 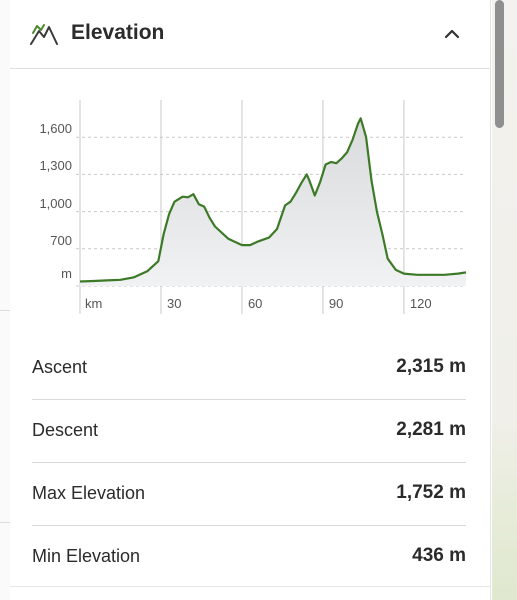 I want to click on x-tick-label: 60, so click(x=255, y=303).